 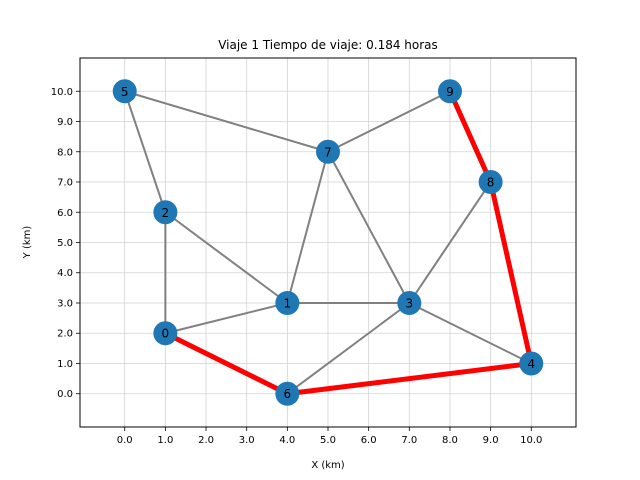 I want to click on x-tick-label: 4.0, so click(x=287, y=440).